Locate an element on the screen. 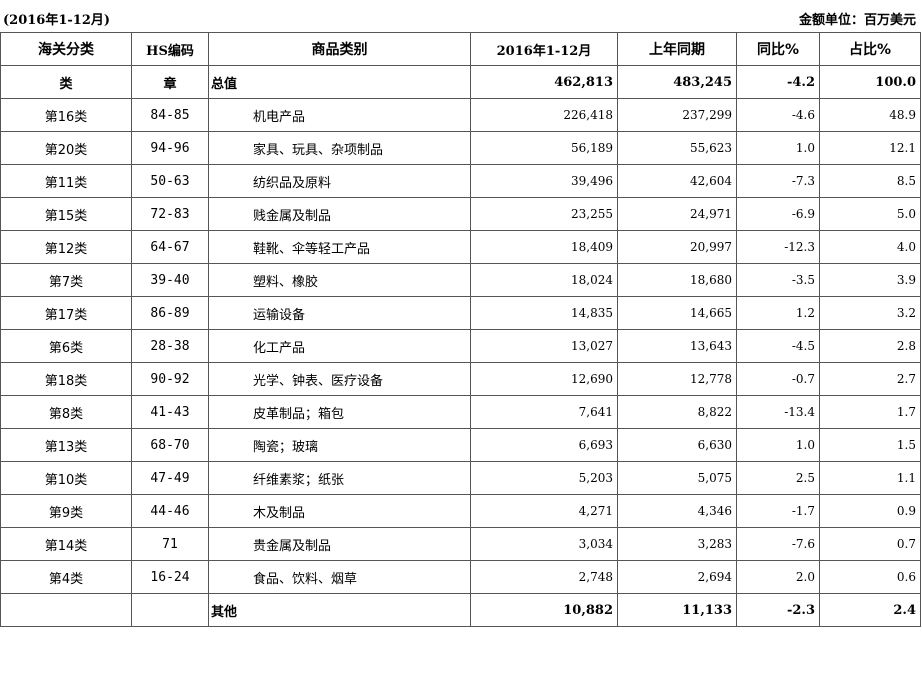 The height and width of the screenshot is (675, 922). row-current-value: 14,835 is located at coordinates (544, 313).